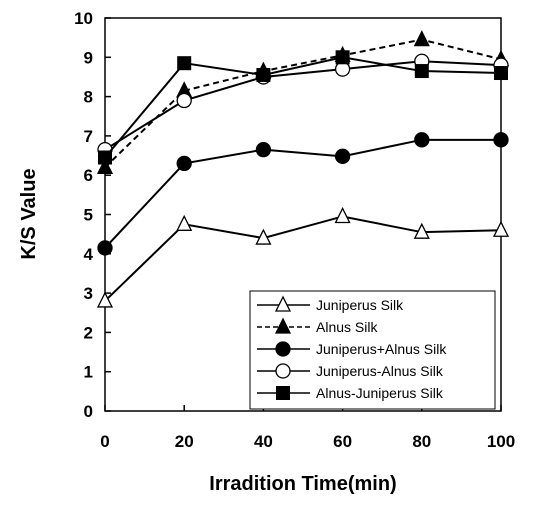 This screenshot has width=542, height=515. What do you see at coordinates (104, 441) in the screenshot?
I see `x-tick-label: 0` at bounding box center [104, 441].